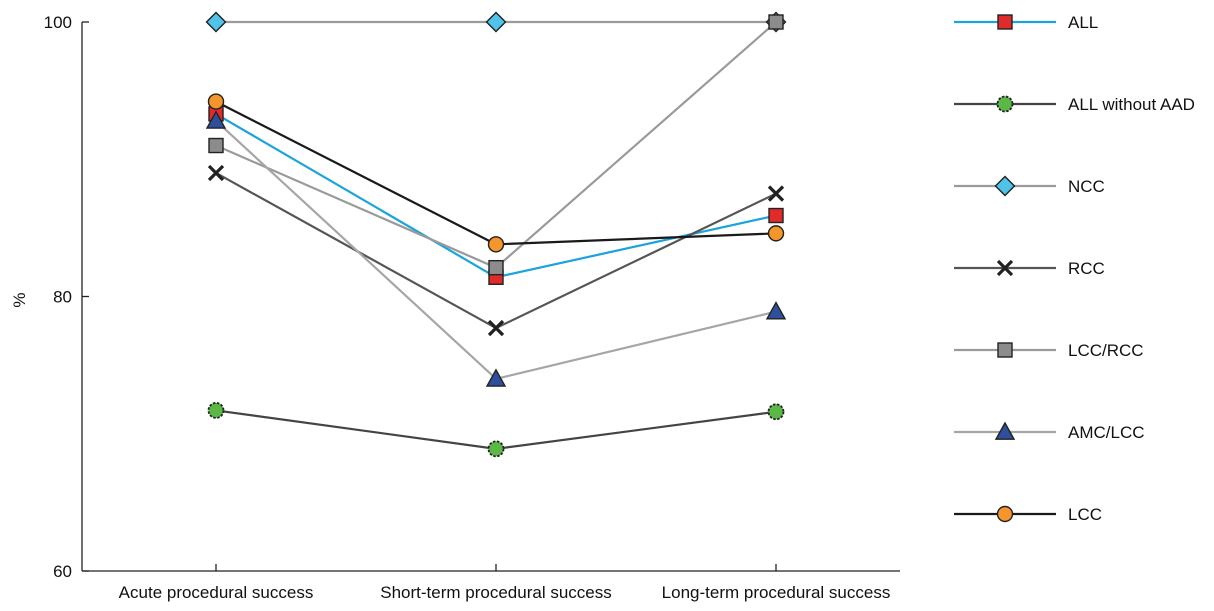 The height and width of the screenshot is (611, 1214). What do you see at coordinates (1029, 186) in the screenshot?
I see `legend-item-ncc: NCC` at bounding box center [1029, 186].